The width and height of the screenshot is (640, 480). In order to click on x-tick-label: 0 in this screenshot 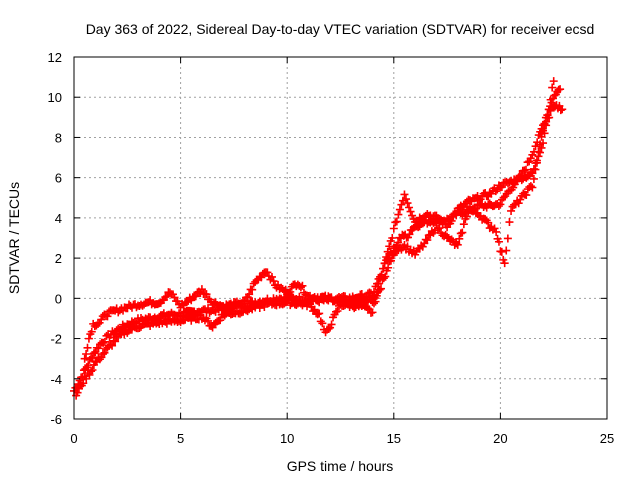, I will do `click(73, 438)`.